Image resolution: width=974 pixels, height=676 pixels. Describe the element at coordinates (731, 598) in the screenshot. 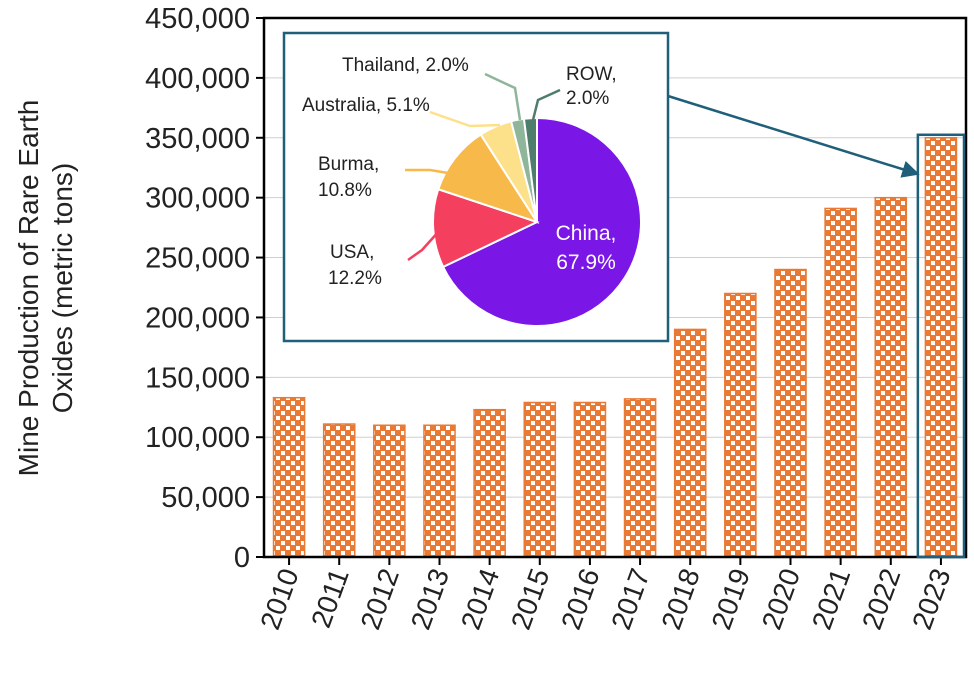

I see `x-tick-label: 2019` at that location.